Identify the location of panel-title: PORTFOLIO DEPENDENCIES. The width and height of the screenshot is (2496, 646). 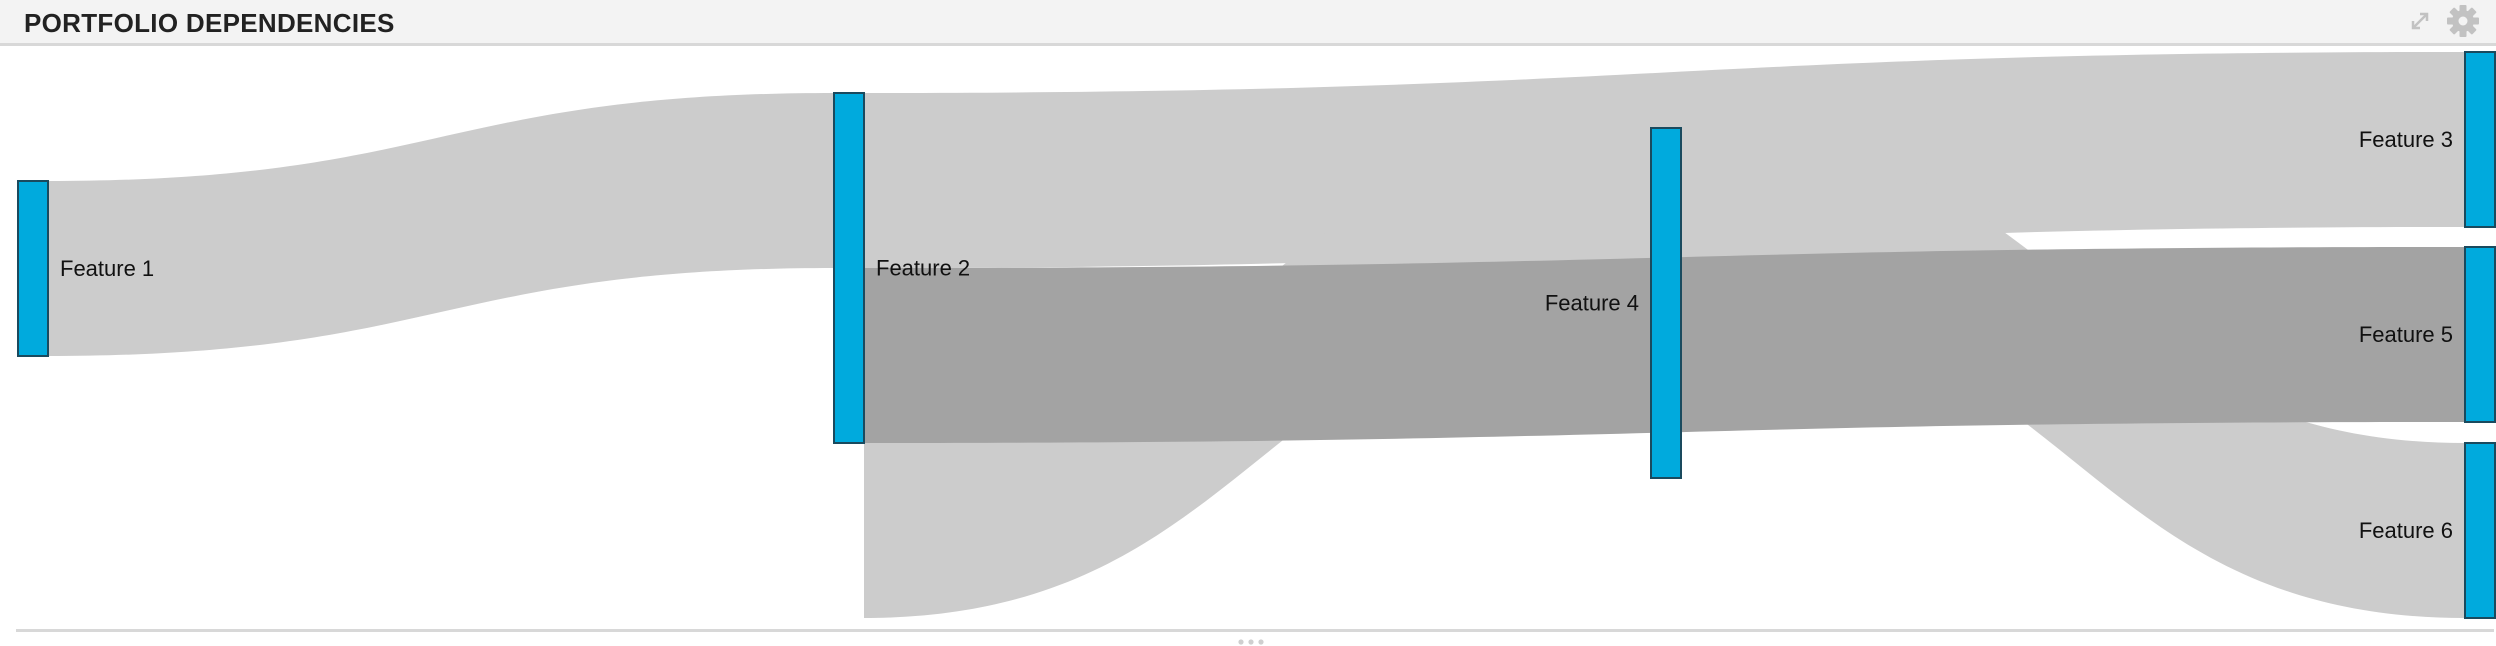
(209, 23).